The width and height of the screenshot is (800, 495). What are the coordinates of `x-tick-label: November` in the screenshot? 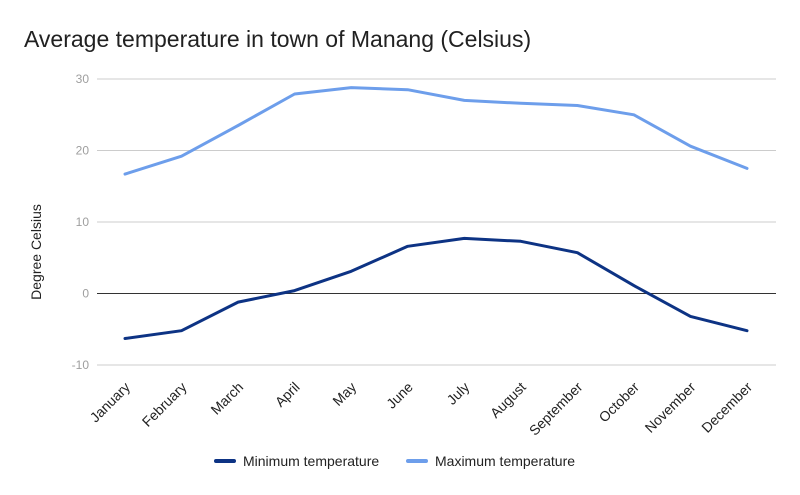 It's located at (670, 407).